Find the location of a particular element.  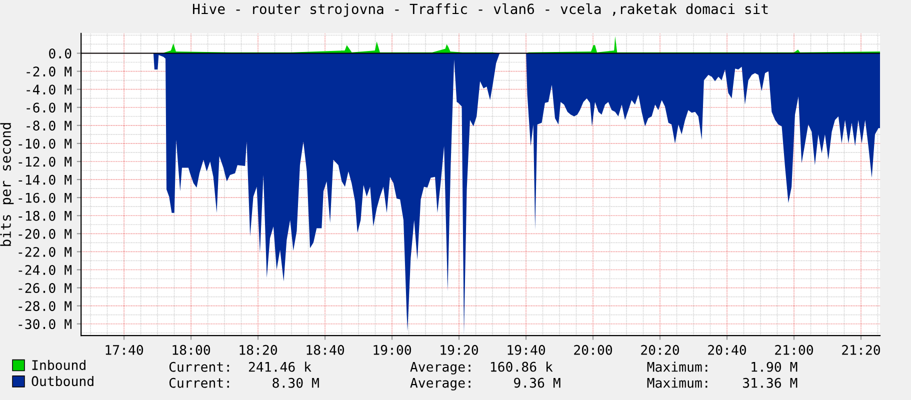

y-axis-title: bits per second is located at coordinates (7, 184).